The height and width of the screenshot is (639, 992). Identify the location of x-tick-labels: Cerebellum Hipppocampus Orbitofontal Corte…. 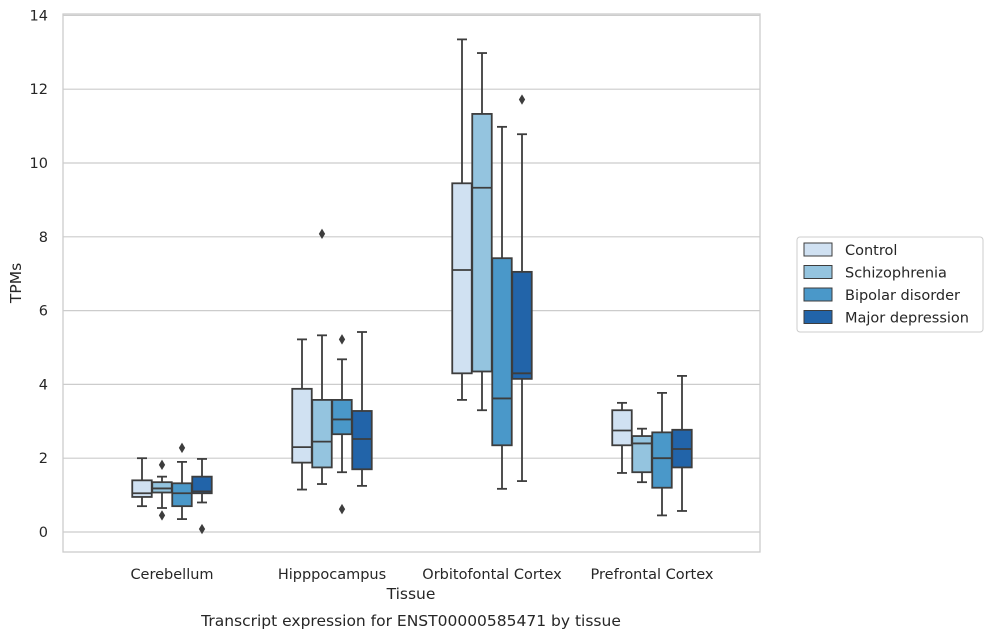
(421, 575).